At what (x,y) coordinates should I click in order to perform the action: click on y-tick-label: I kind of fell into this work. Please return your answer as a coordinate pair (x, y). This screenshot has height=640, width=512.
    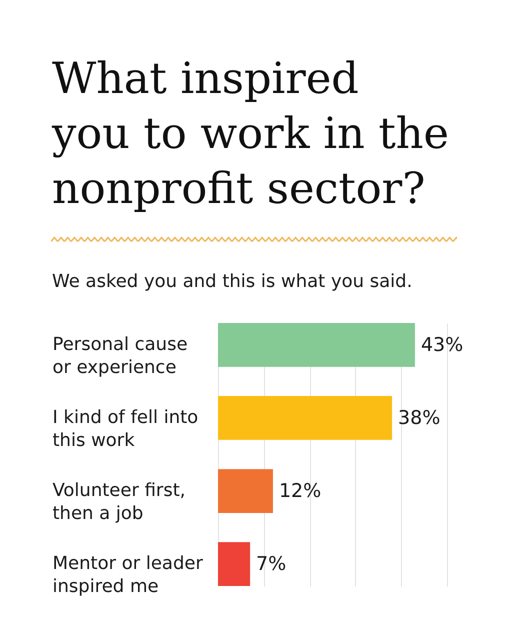
    Looking at the image, I should click on (125, 428).